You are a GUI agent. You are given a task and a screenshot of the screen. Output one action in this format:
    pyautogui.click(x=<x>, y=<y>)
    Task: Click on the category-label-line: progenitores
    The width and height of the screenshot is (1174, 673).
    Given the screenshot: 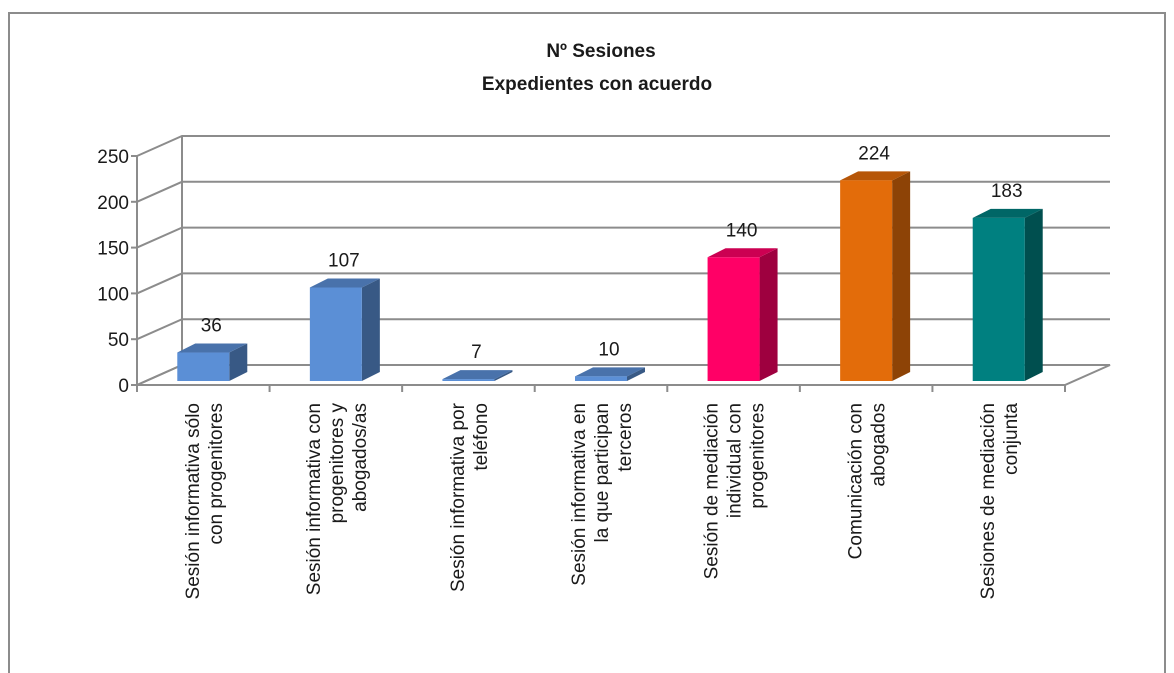 What is the action you would take?
    pyautogui.click(x=758, y=456)
    